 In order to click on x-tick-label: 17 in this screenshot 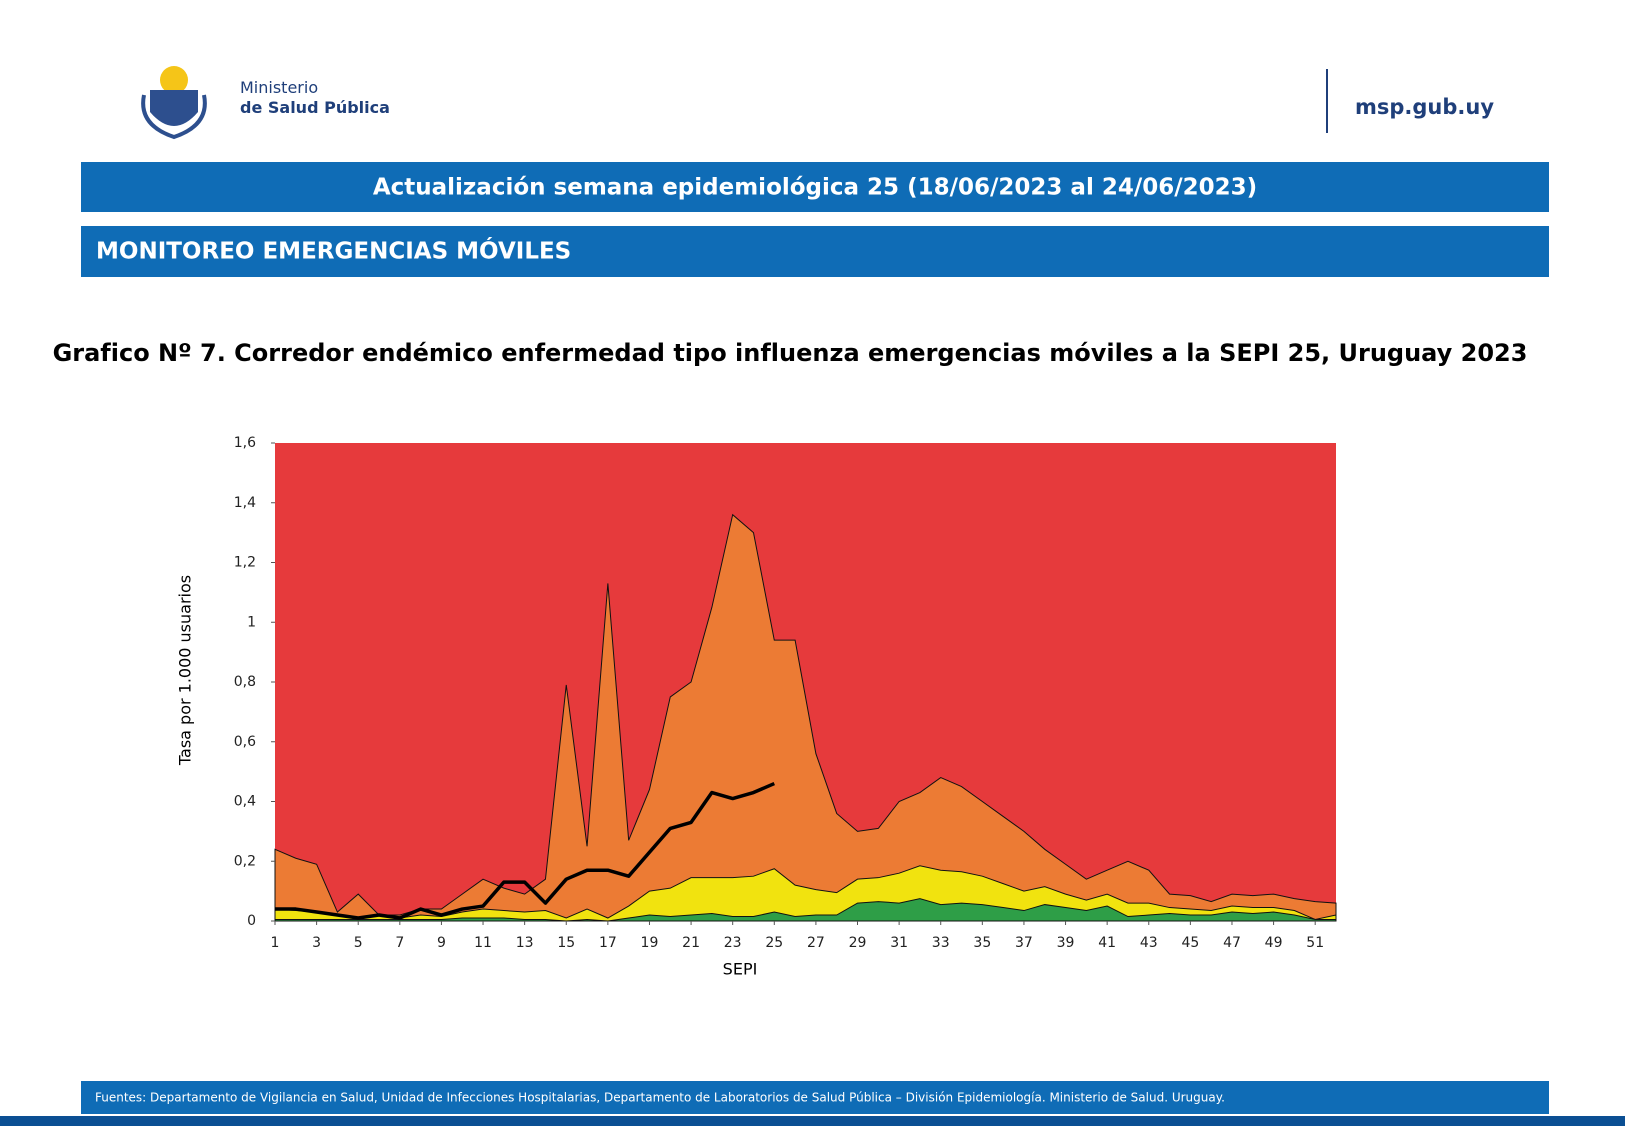, I will do `click(608, 943)`.